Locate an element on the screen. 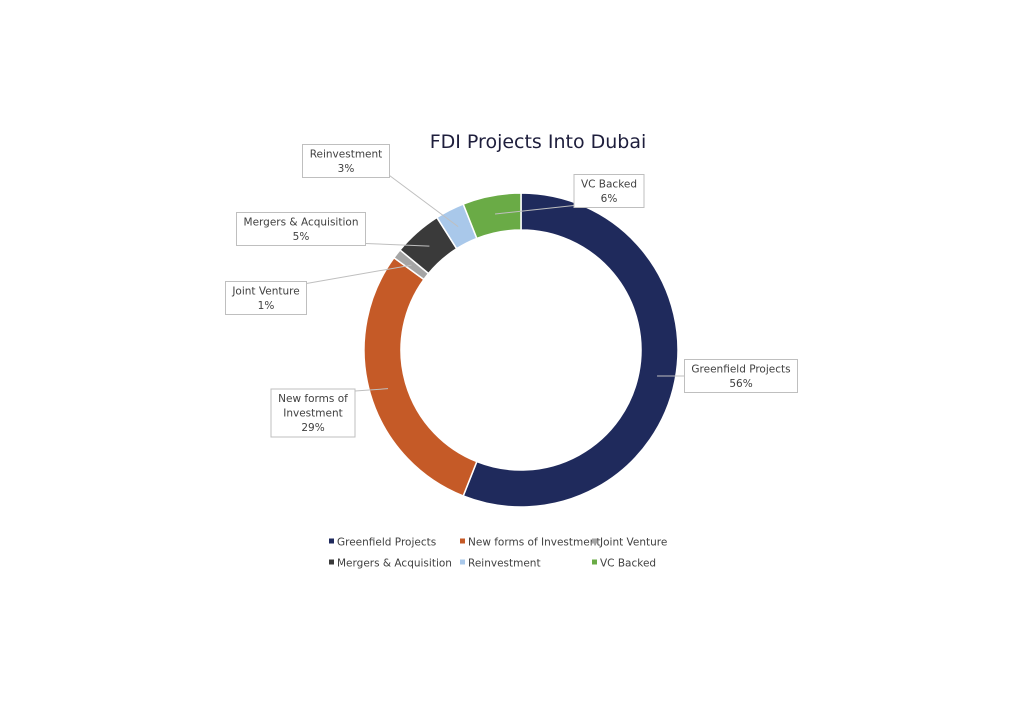 This screenshot has width=1024, height=723. legend-label: Greenfield Projects is located at coordinates (386, 543).